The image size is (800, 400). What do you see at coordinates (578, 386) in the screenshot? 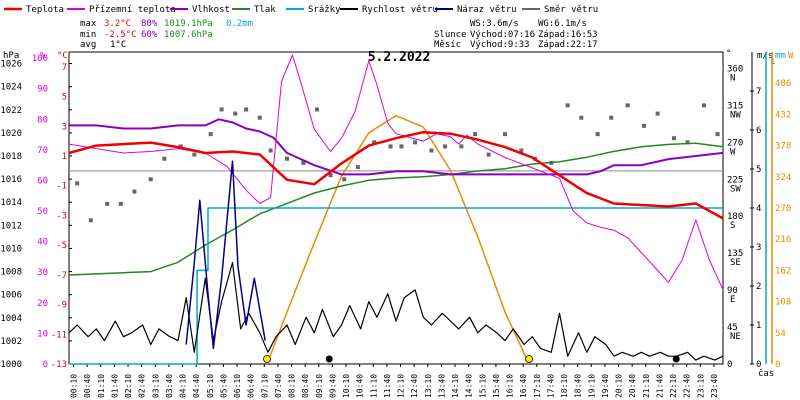
I see `x-tick-label: 18:40` at bounding box center [578, 386].